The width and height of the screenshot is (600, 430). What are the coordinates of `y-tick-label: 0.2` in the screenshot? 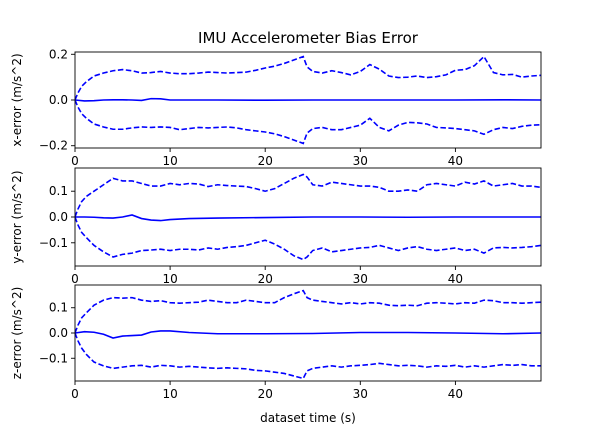 It's located at (58, 54).